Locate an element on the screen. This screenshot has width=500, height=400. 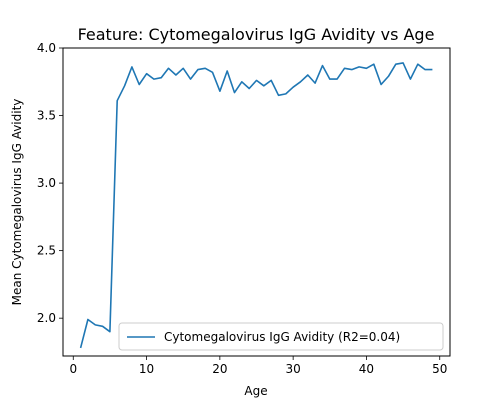
x-tick-label: 50 is located at coordinates (439, 369).